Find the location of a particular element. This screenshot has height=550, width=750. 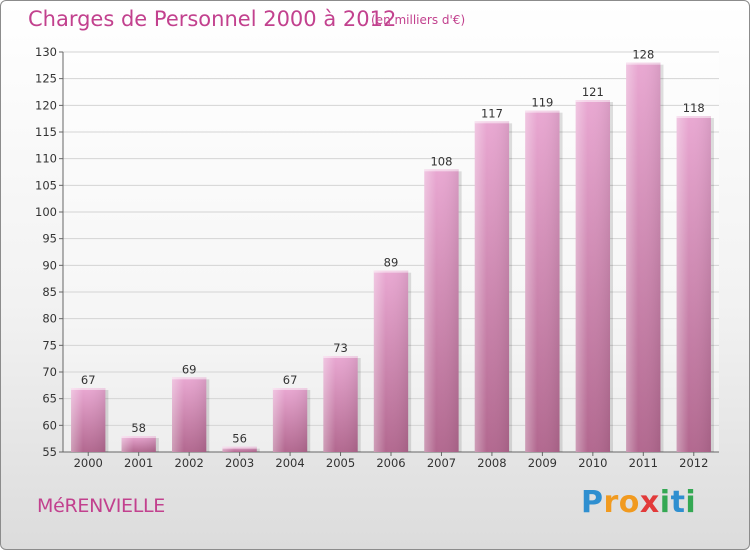

y-tick-label: 110 is located at coordinates (46, 159).